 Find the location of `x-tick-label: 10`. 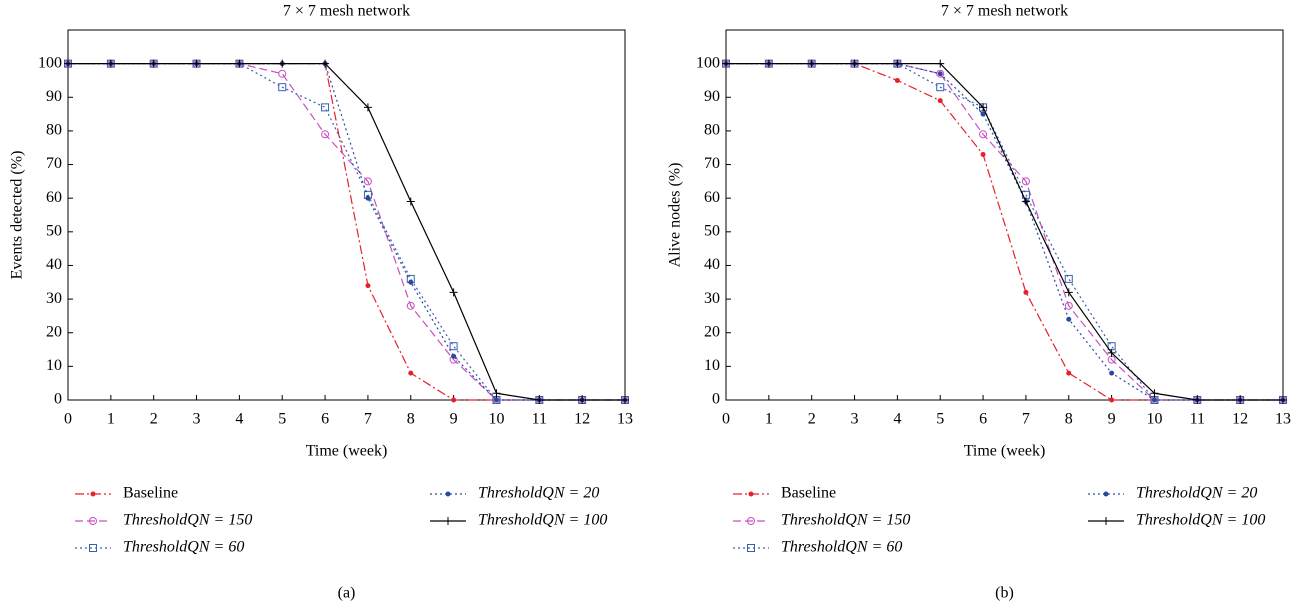

x-tick-label: 10 is located at coordinates (496, 419).